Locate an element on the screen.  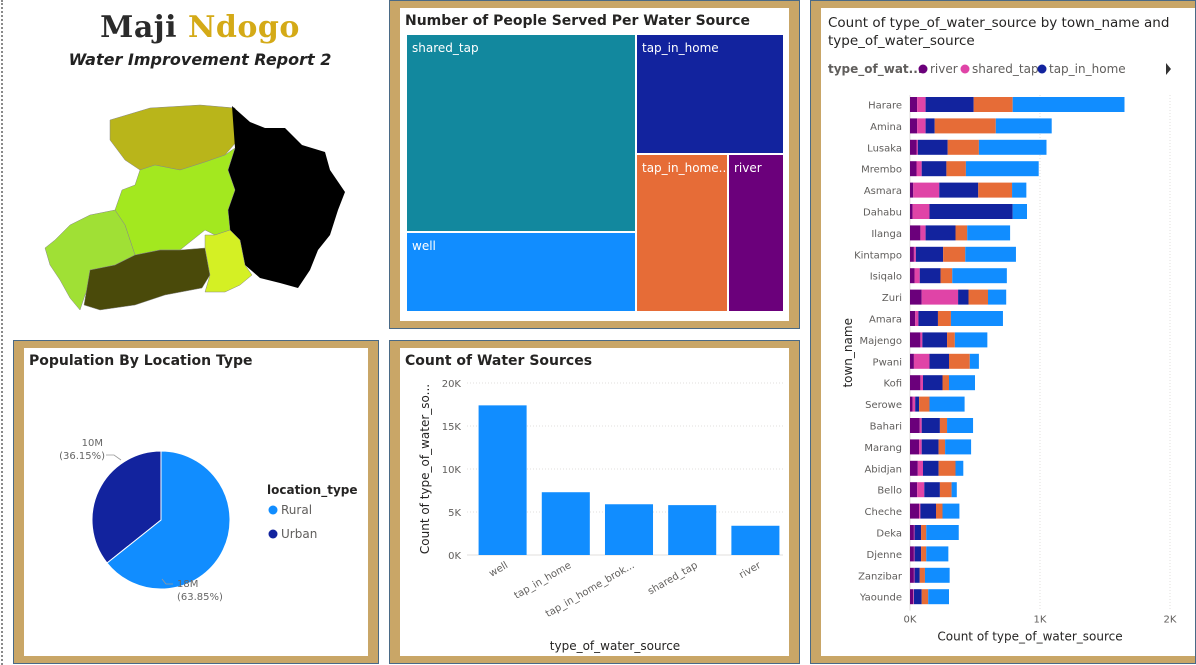
column-bar-well is located at coordinates (502, 480).